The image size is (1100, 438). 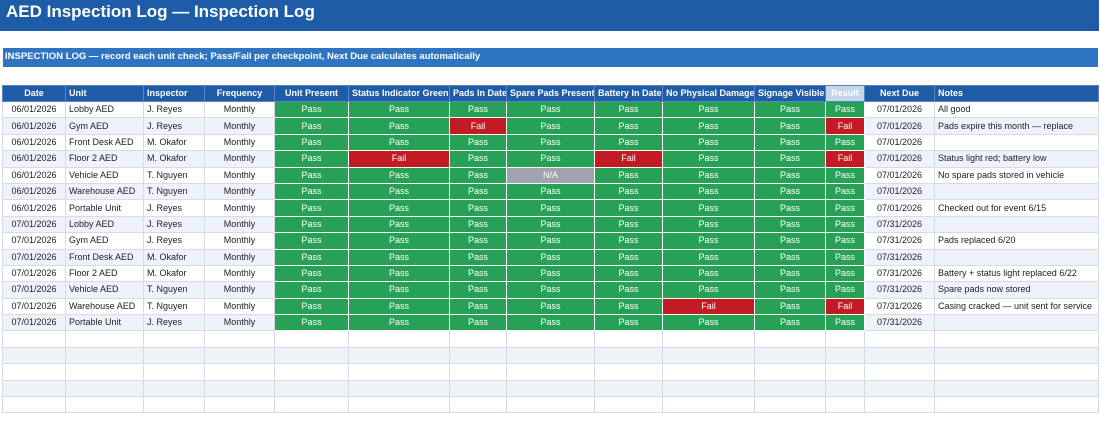 I want to click on cell-frequency, so click(x=239, y=339).